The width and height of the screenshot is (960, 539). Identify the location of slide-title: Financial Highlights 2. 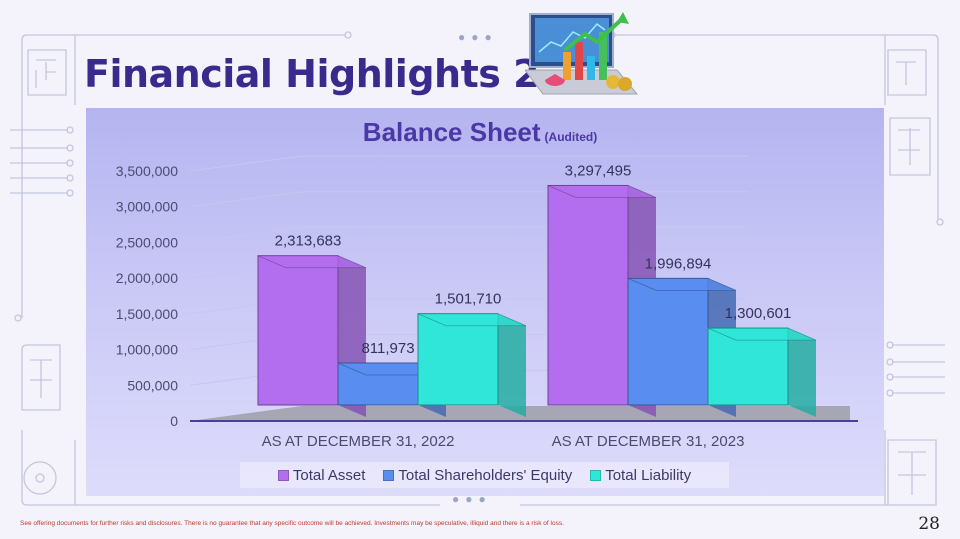
(312, 74).